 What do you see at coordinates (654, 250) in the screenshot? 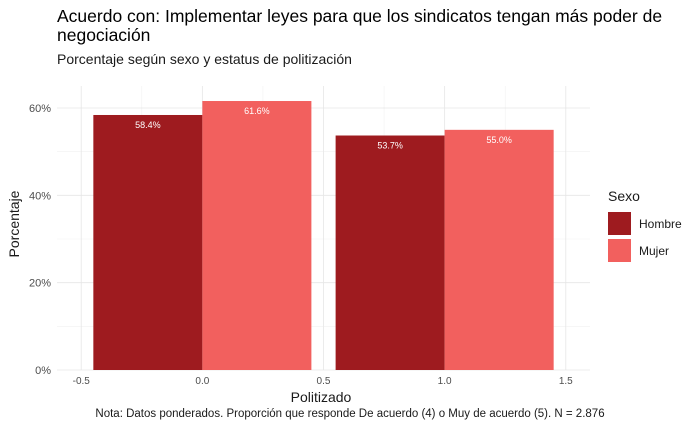
I see `legend-label-mujer: Mujer` at bounding box center [654, 250].